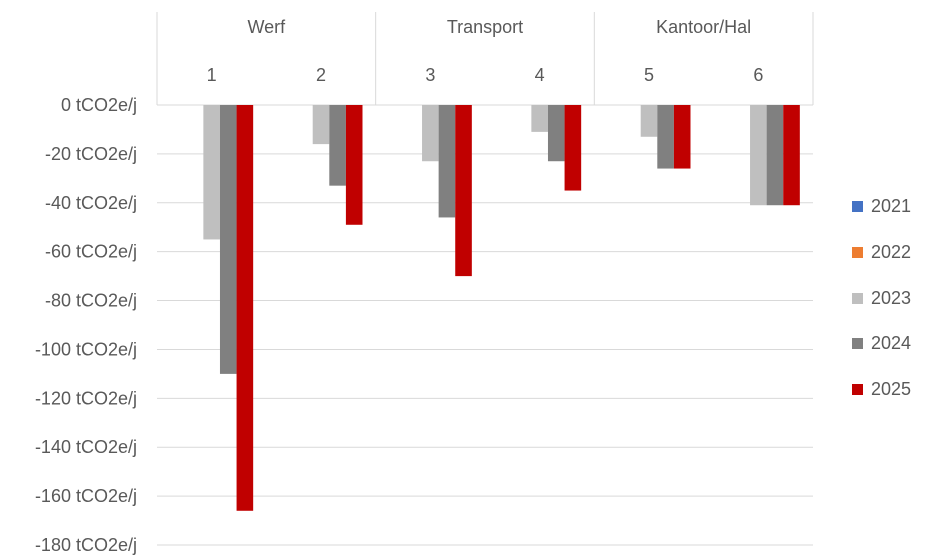  I want to click on legend-item: 2025, so click(890, 390).